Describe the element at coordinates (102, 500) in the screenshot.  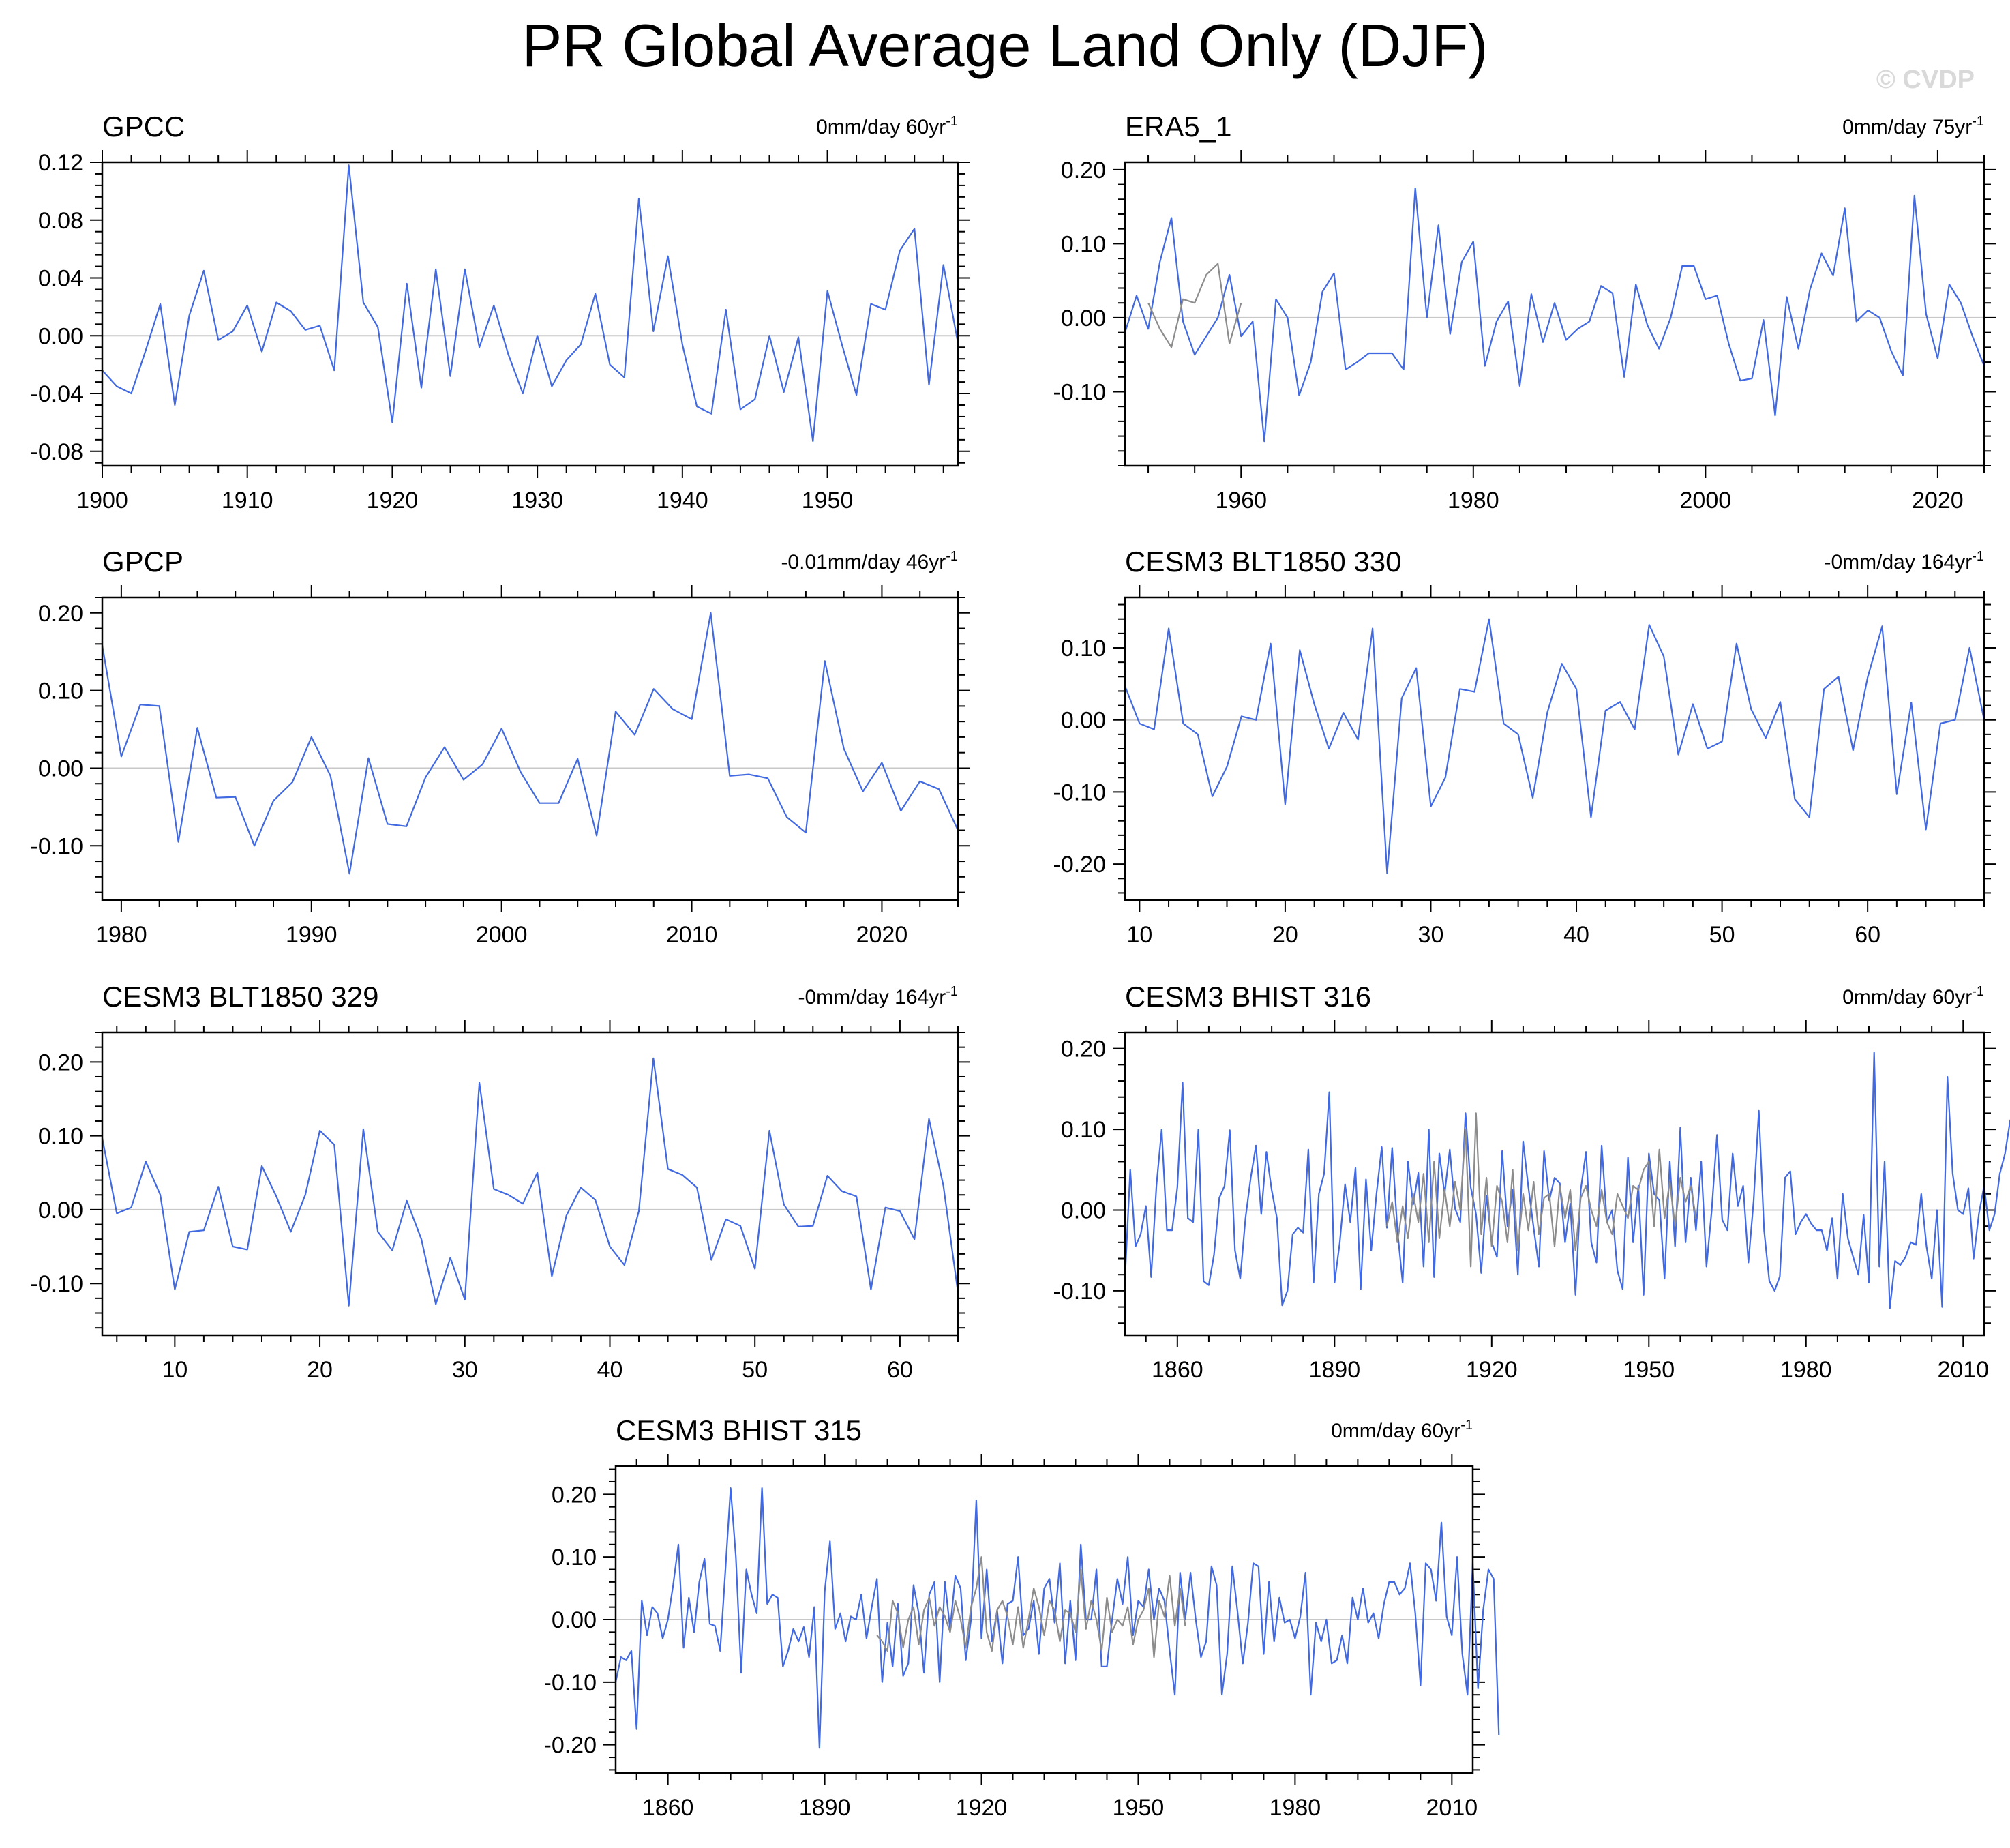
I see `x-tick-label: 1900` at that location.